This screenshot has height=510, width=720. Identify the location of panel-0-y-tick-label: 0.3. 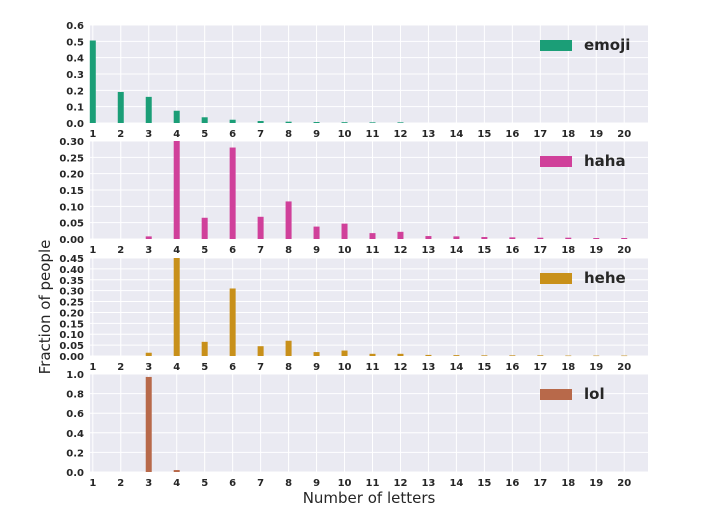
(75, 75).